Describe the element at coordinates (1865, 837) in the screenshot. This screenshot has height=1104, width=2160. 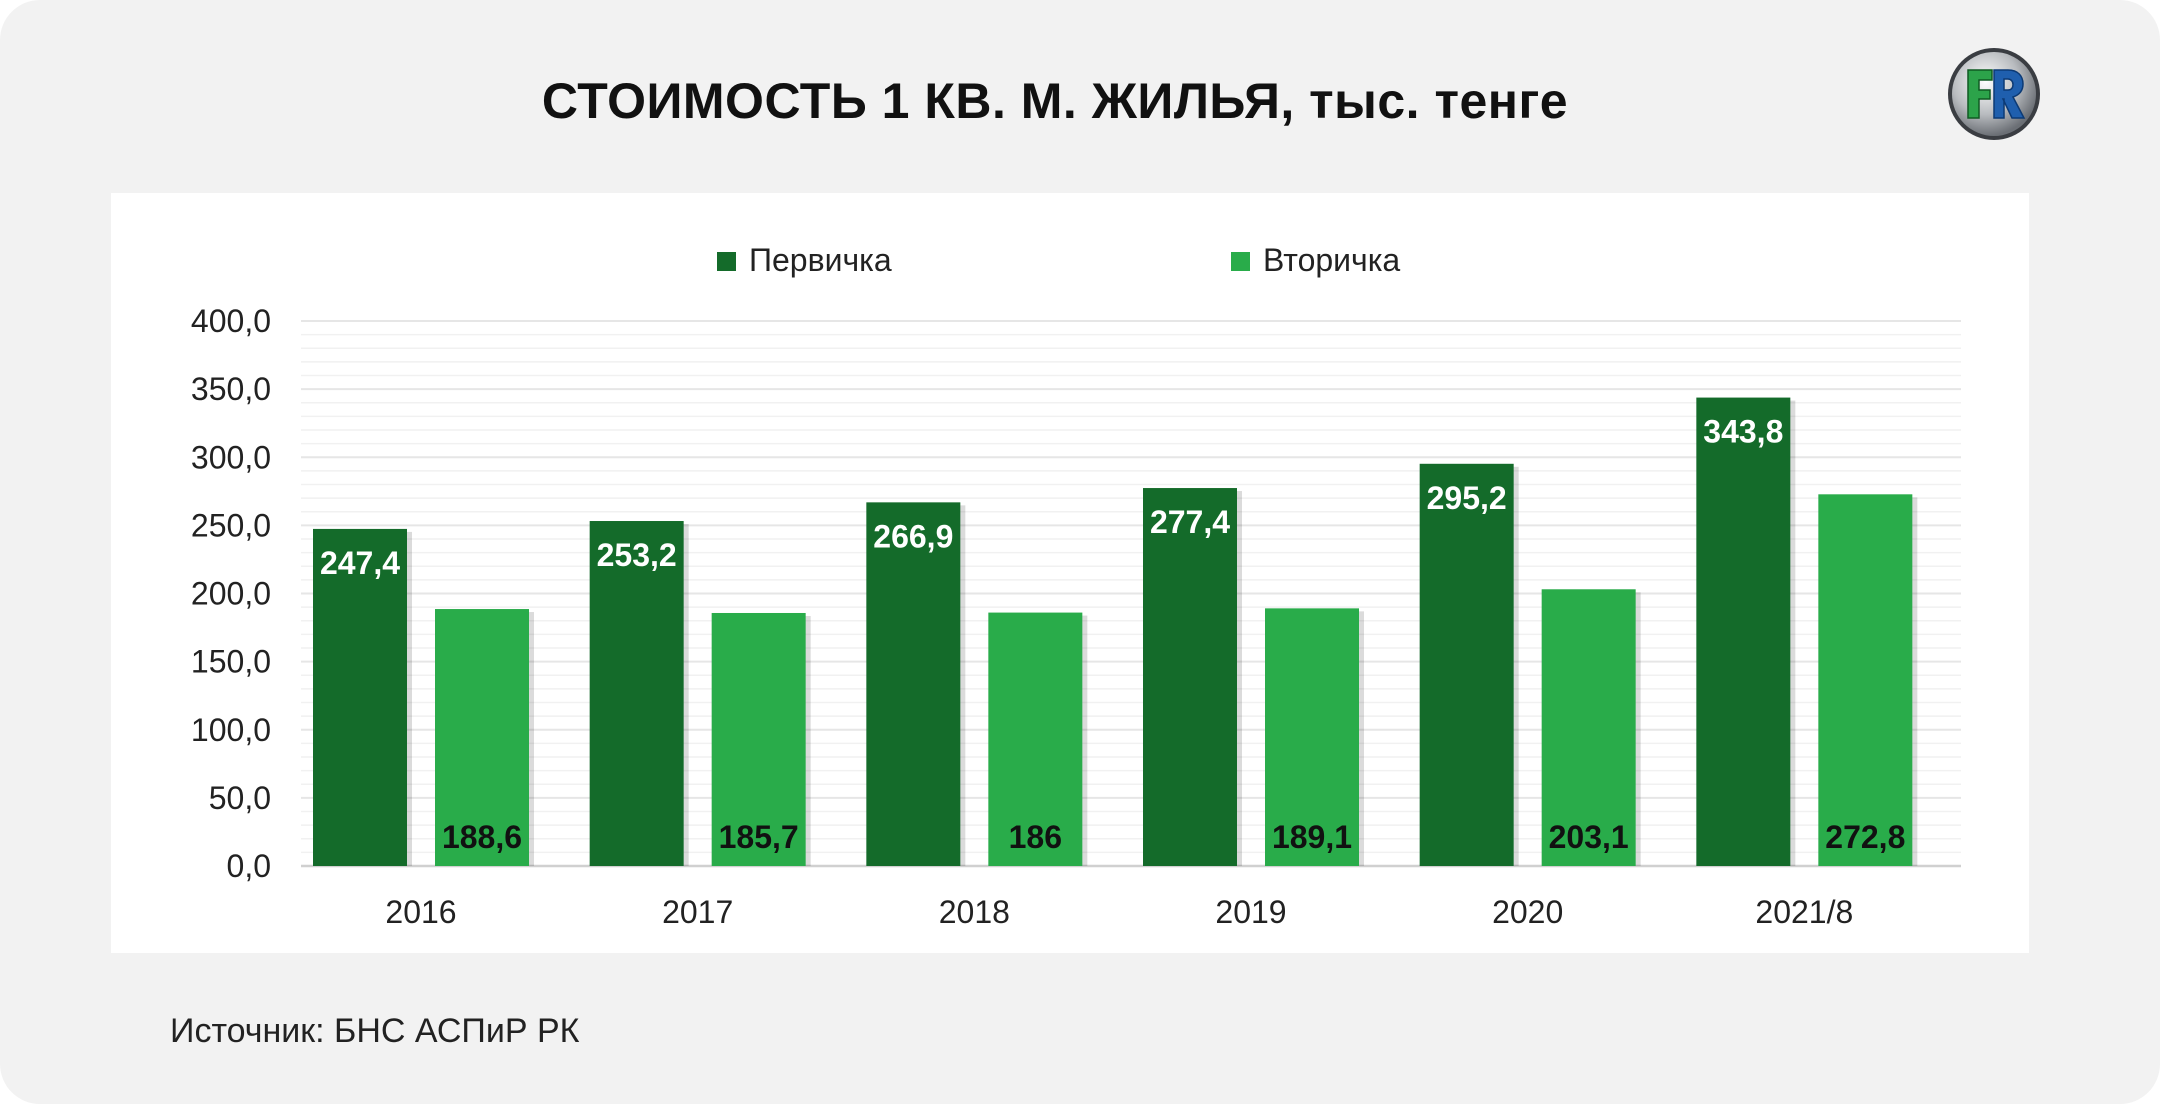
I see `data-label-vtorichka: 272,8` at that location.